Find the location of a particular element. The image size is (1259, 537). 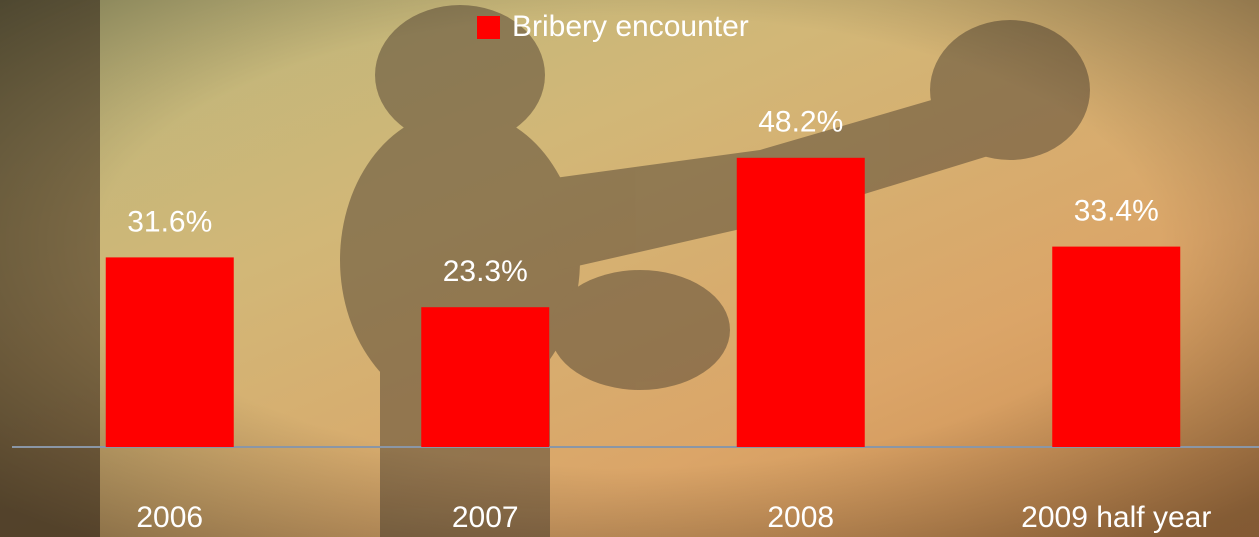

x-tick-label: 2008 is located at coordinates (800, 517).